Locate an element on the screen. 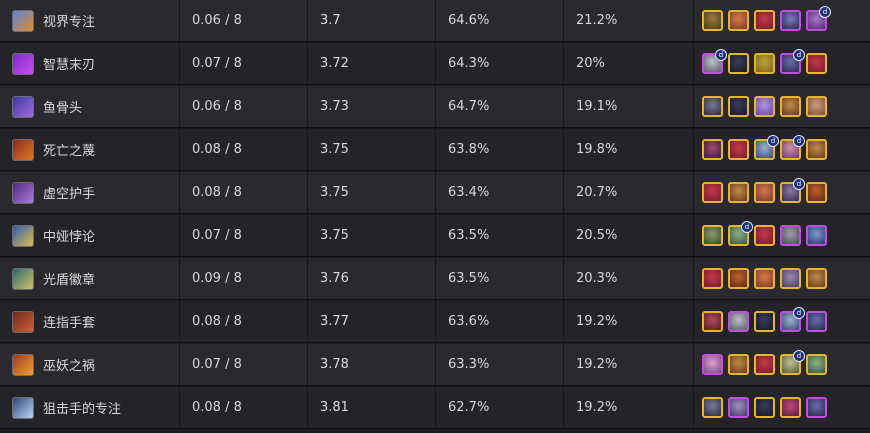 The height and width of the screenshot is (433, 870). top4-rate-value: 64.3% is located at coordinates (500, 63).